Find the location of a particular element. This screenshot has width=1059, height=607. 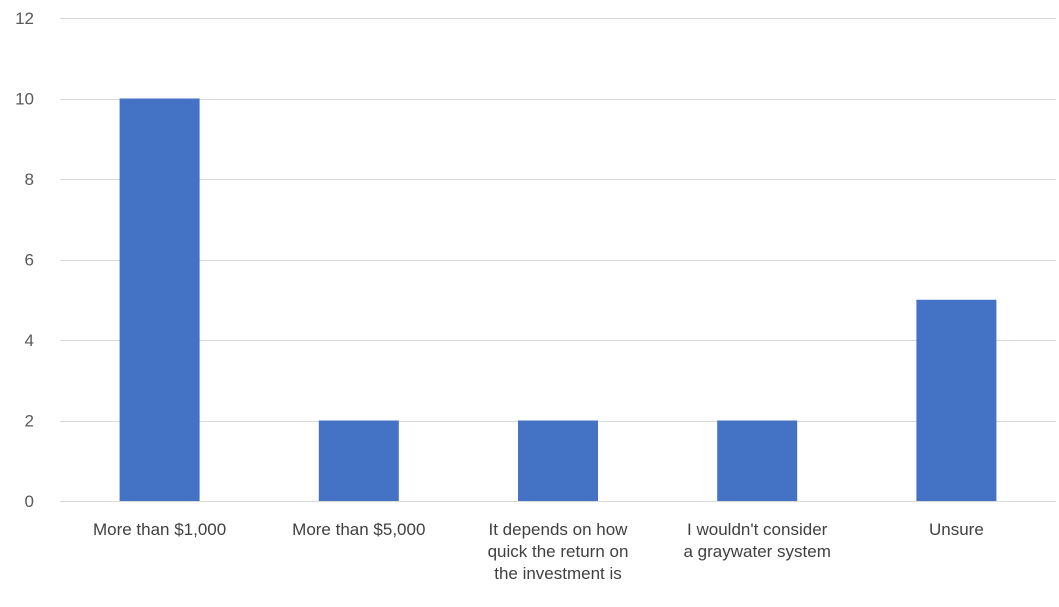

x-category-label-line: More than $5,000 is located at coordinates (358, 529).